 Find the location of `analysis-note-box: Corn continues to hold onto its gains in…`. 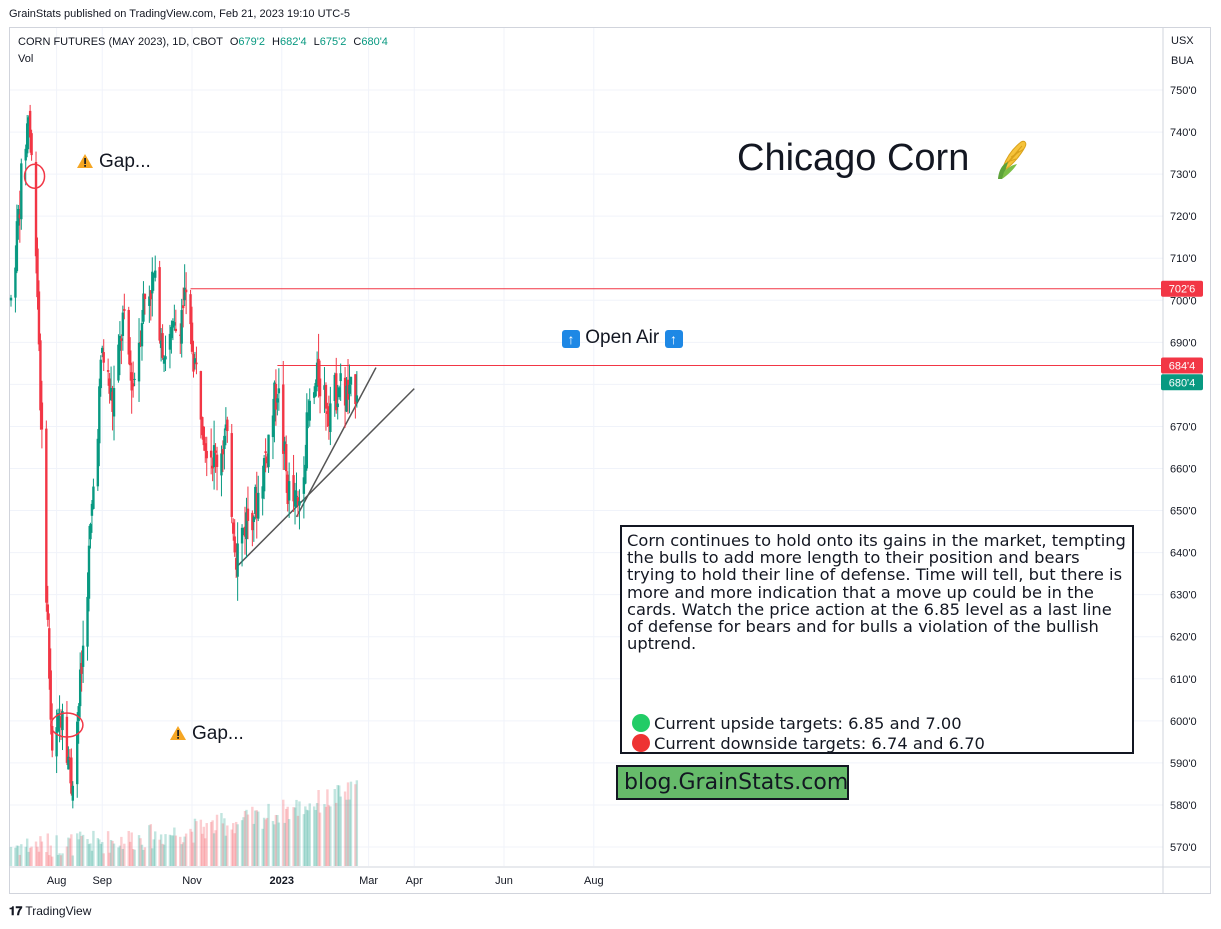

analysis-note-box: Corn continues to hold onto its gains in… is located at coordinates (877, 639).